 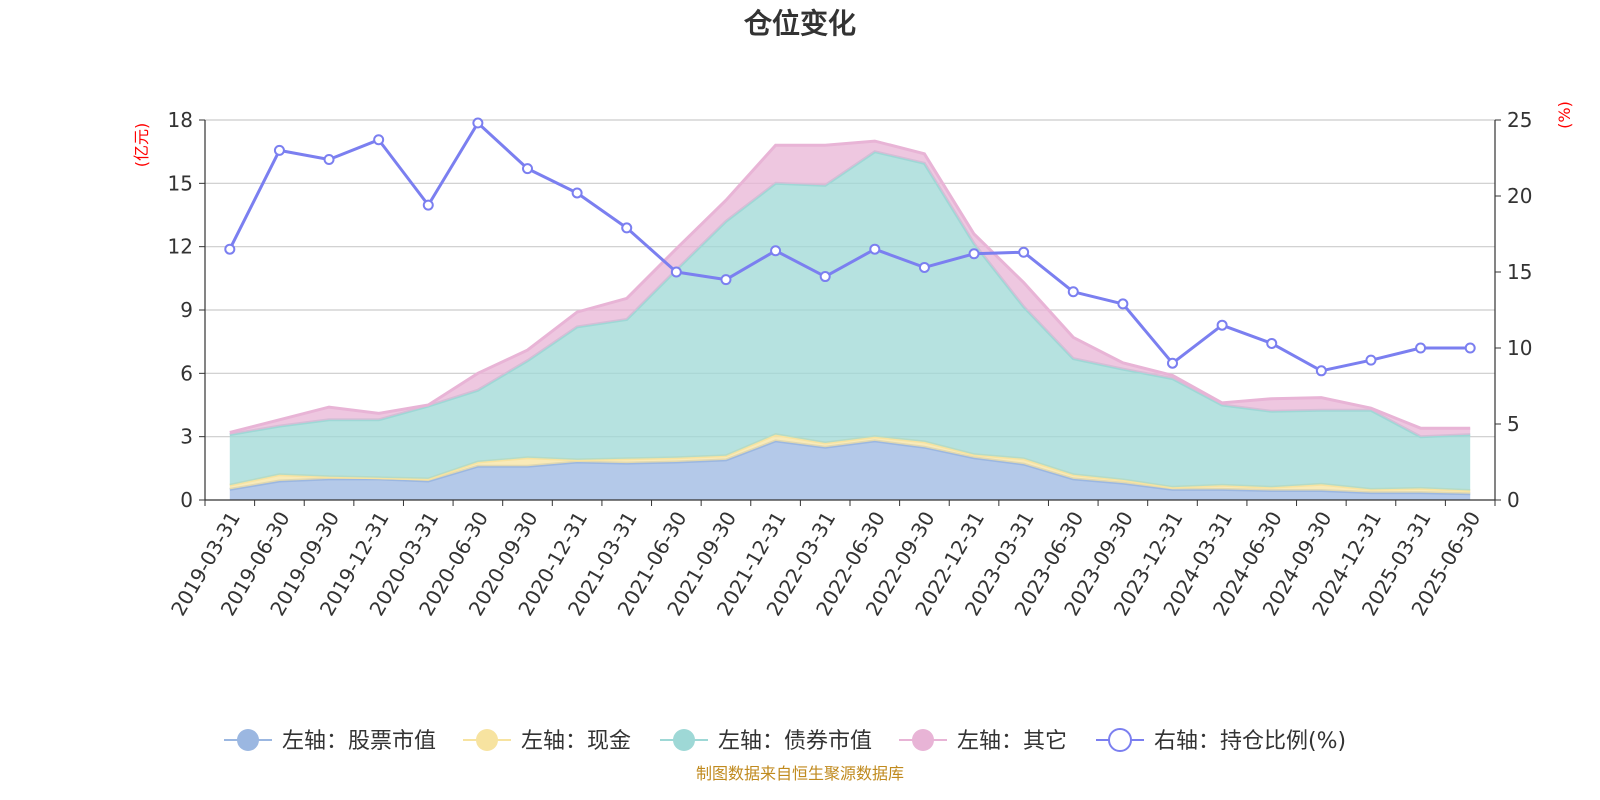 What do you see at coordinates (1513, 424) in the screenshot?
I see `right-tick-label: 5` at bounding box center [1513, 424].